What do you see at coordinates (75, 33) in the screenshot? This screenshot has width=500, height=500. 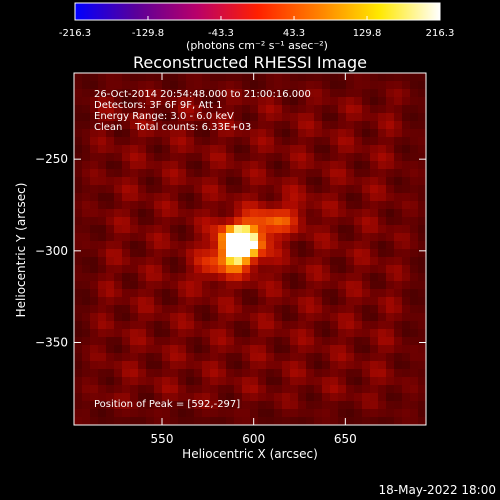 I see `colorbar-tick-label: -216.3` at bounding box center [75, 33].